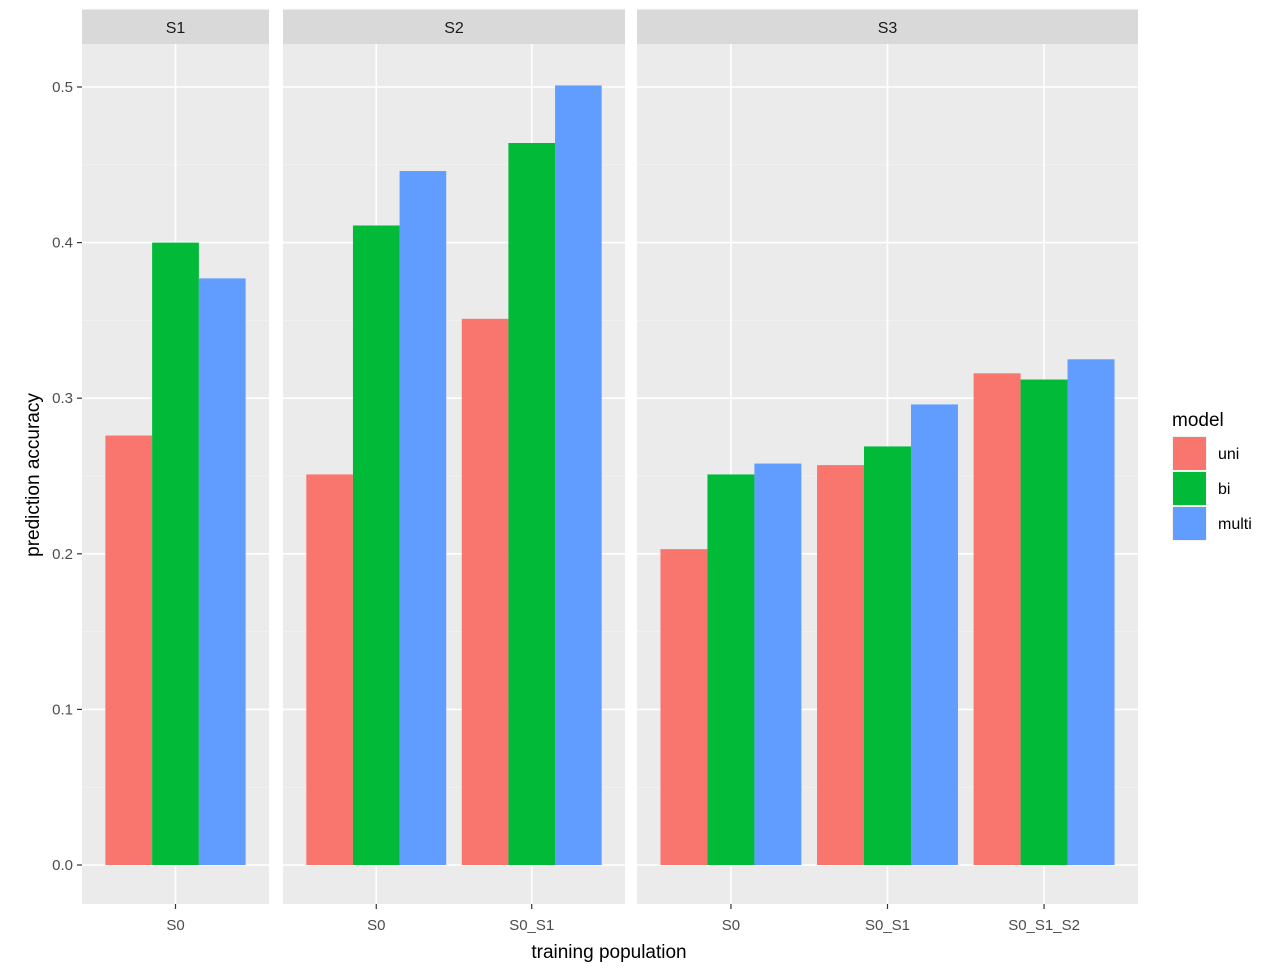 This screenshot has width=1270, height=971. I want to click on y-tick-label: 0.0, so click(62, 865).